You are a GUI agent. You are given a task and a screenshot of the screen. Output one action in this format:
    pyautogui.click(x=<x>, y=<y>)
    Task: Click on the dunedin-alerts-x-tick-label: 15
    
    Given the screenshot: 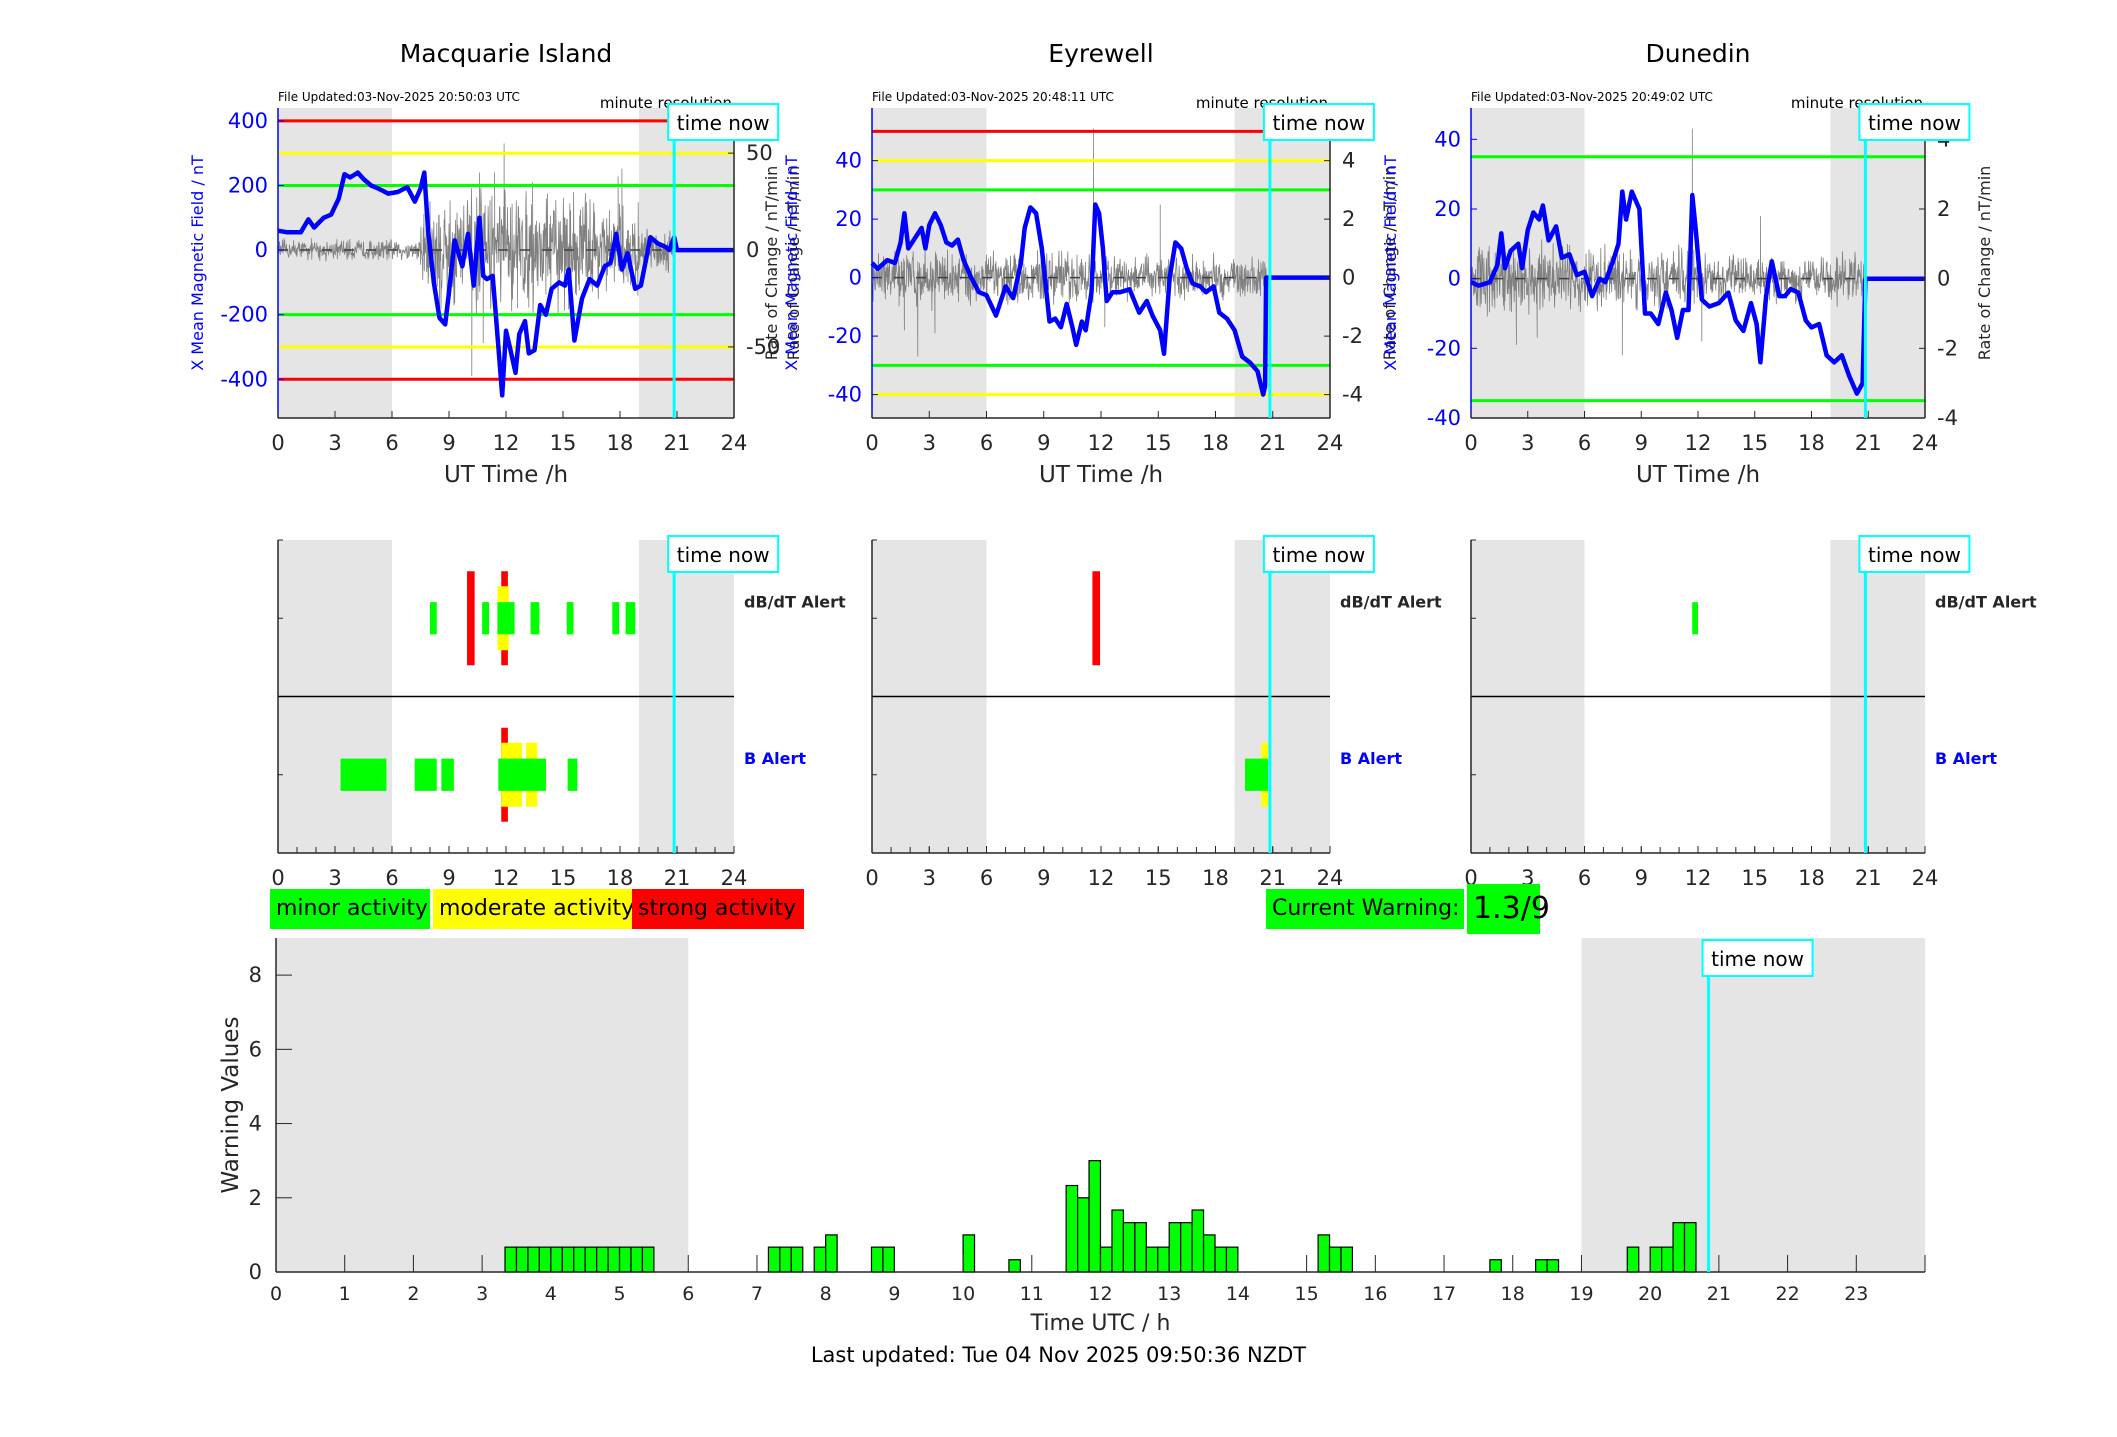 What is the action you would take?
    pyautogui.click(x=1754, y=878)
    